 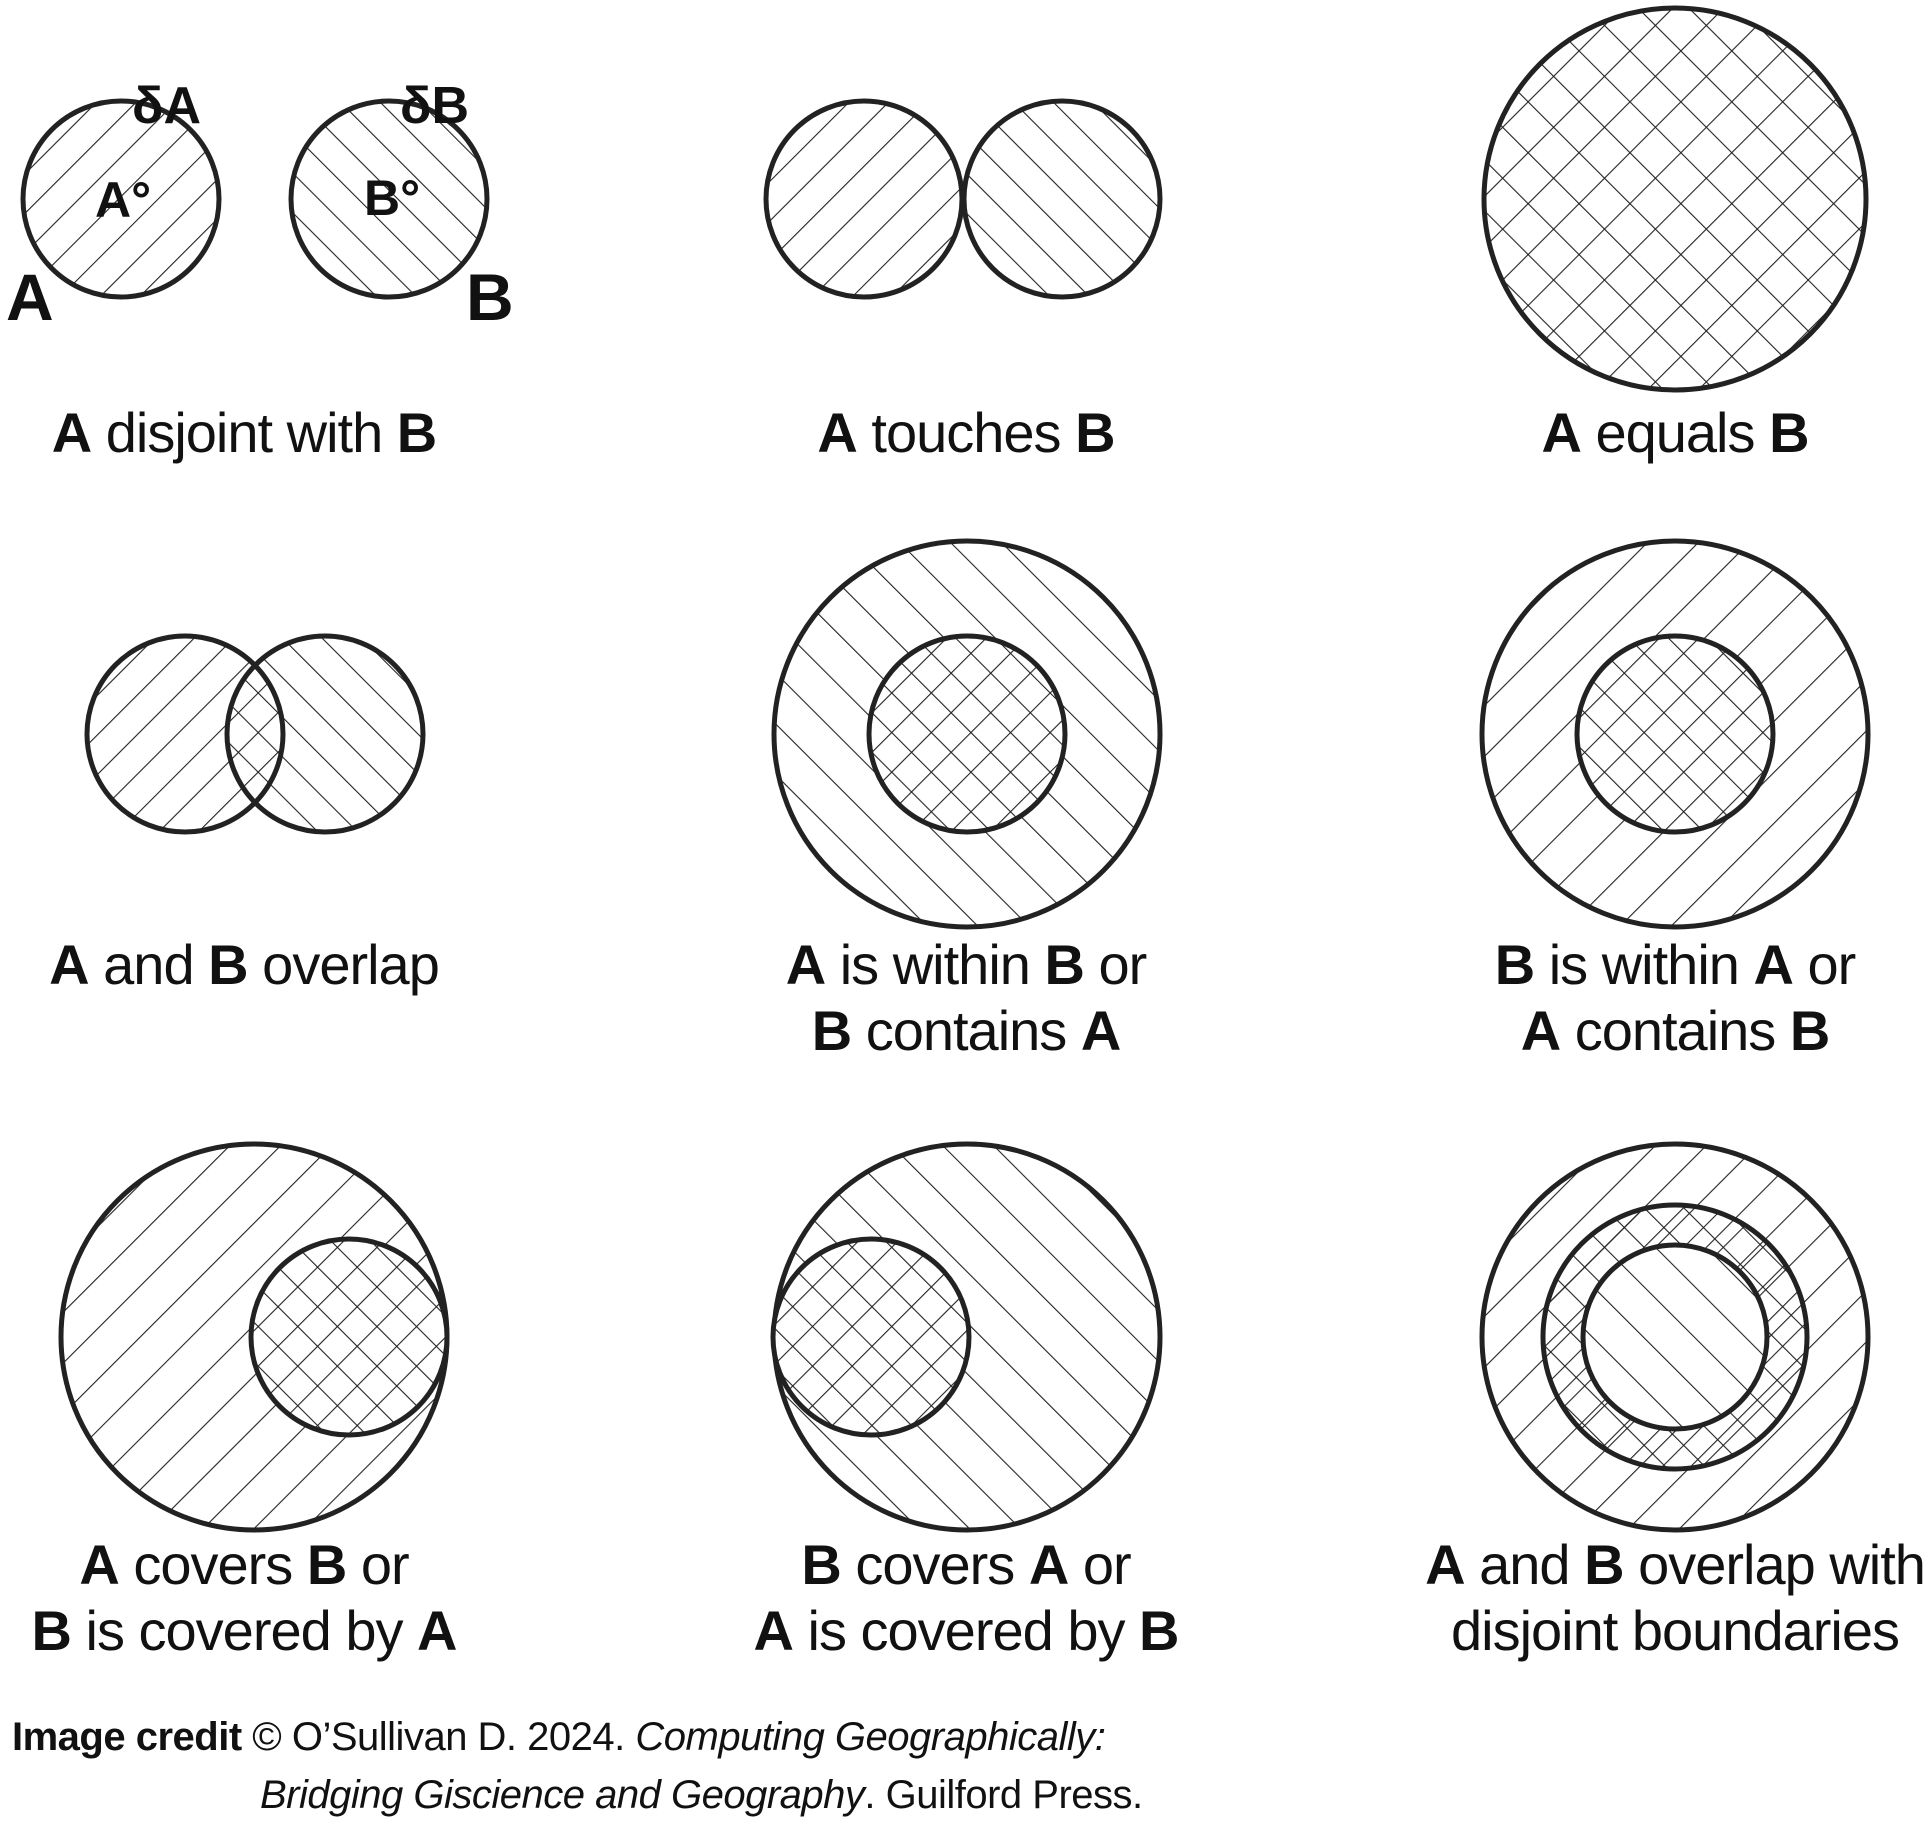 I want to click on caption-text: covers, so click(x=212, y=1564).